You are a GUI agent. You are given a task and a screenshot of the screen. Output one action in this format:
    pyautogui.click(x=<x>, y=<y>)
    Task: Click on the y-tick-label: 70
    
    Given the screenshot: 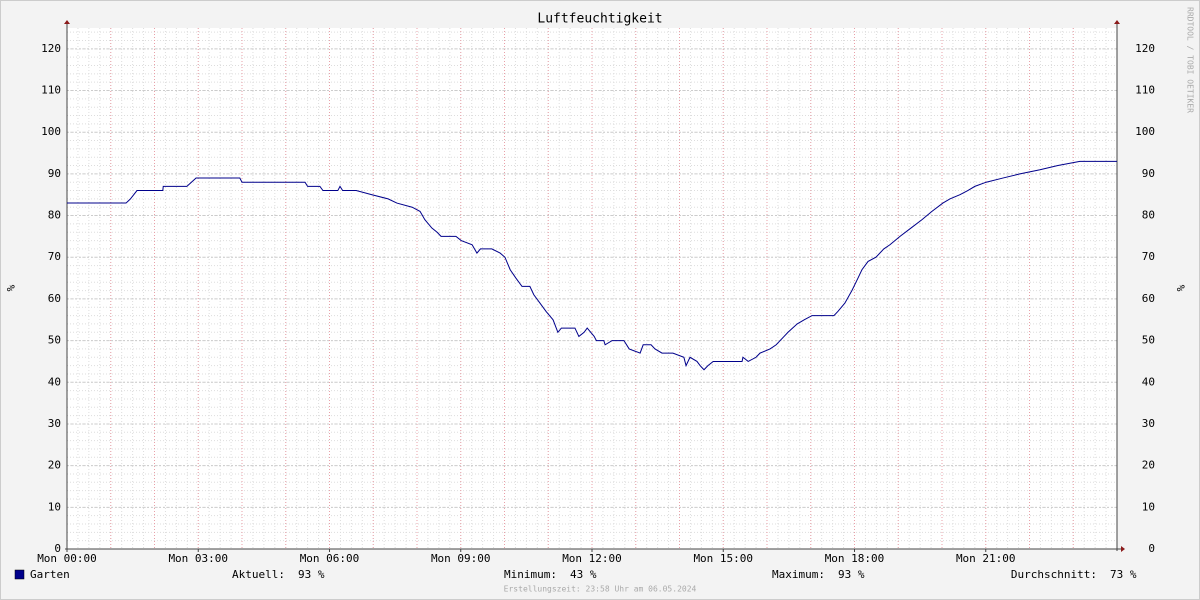 What is the action you would take?
    pyautogui.click(x=54, y=256)
    